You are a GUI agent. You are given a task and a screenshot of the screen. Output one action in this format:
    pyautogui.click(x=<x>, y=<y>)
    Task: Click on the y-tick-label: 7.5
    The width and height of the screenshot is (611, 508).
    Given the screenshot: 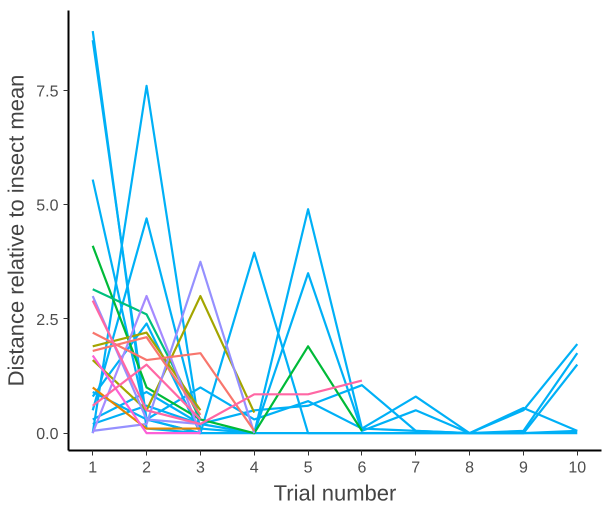 What is the action you would take?
    pyautogui.click(x=47, y=91)
    